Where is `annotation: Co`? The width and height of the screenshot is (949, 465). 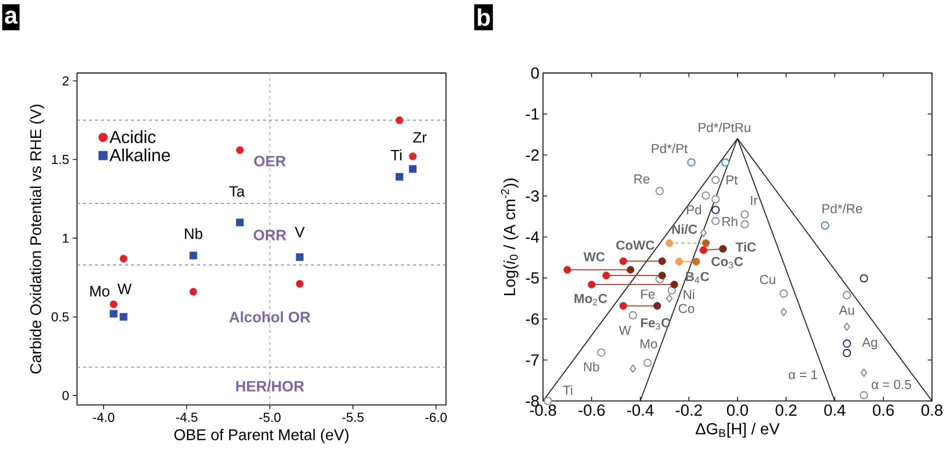
annotation: Co is located at coordinates (686, 309).